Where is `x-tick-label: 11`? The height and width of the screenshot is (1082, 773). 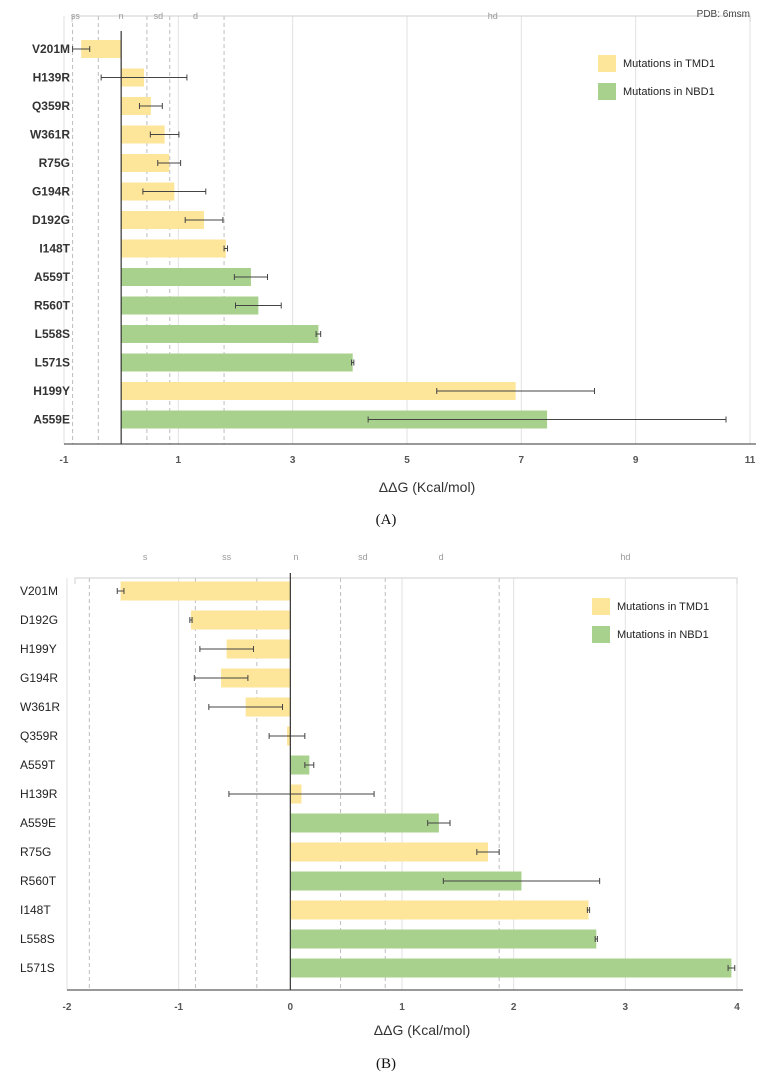
x-tick-label: 11 is located at coordinates (750, 460).